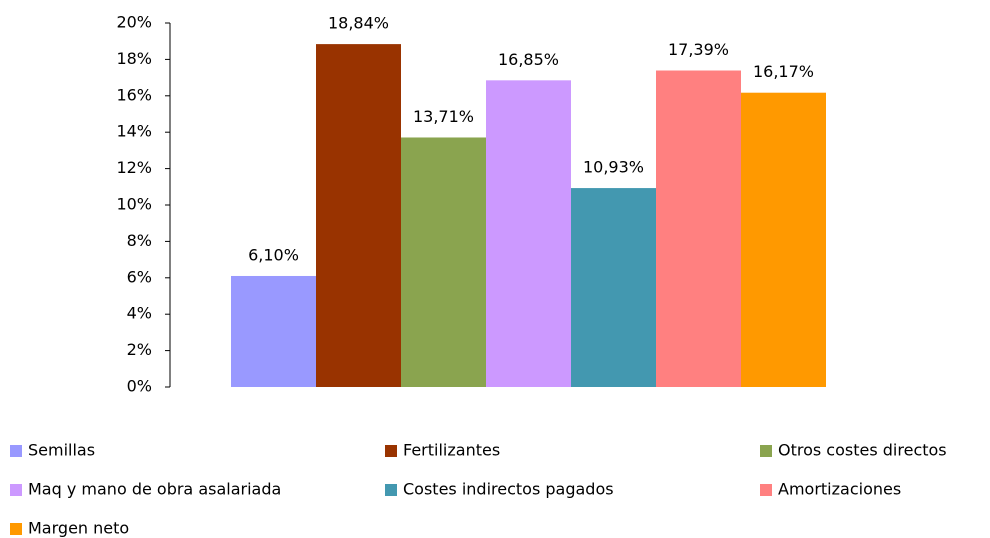 This screenshot has width=990, height=538. Describe the element at coordinates (134, 167) in the screenshot. I see `y-tick-label: 12%` at that location.